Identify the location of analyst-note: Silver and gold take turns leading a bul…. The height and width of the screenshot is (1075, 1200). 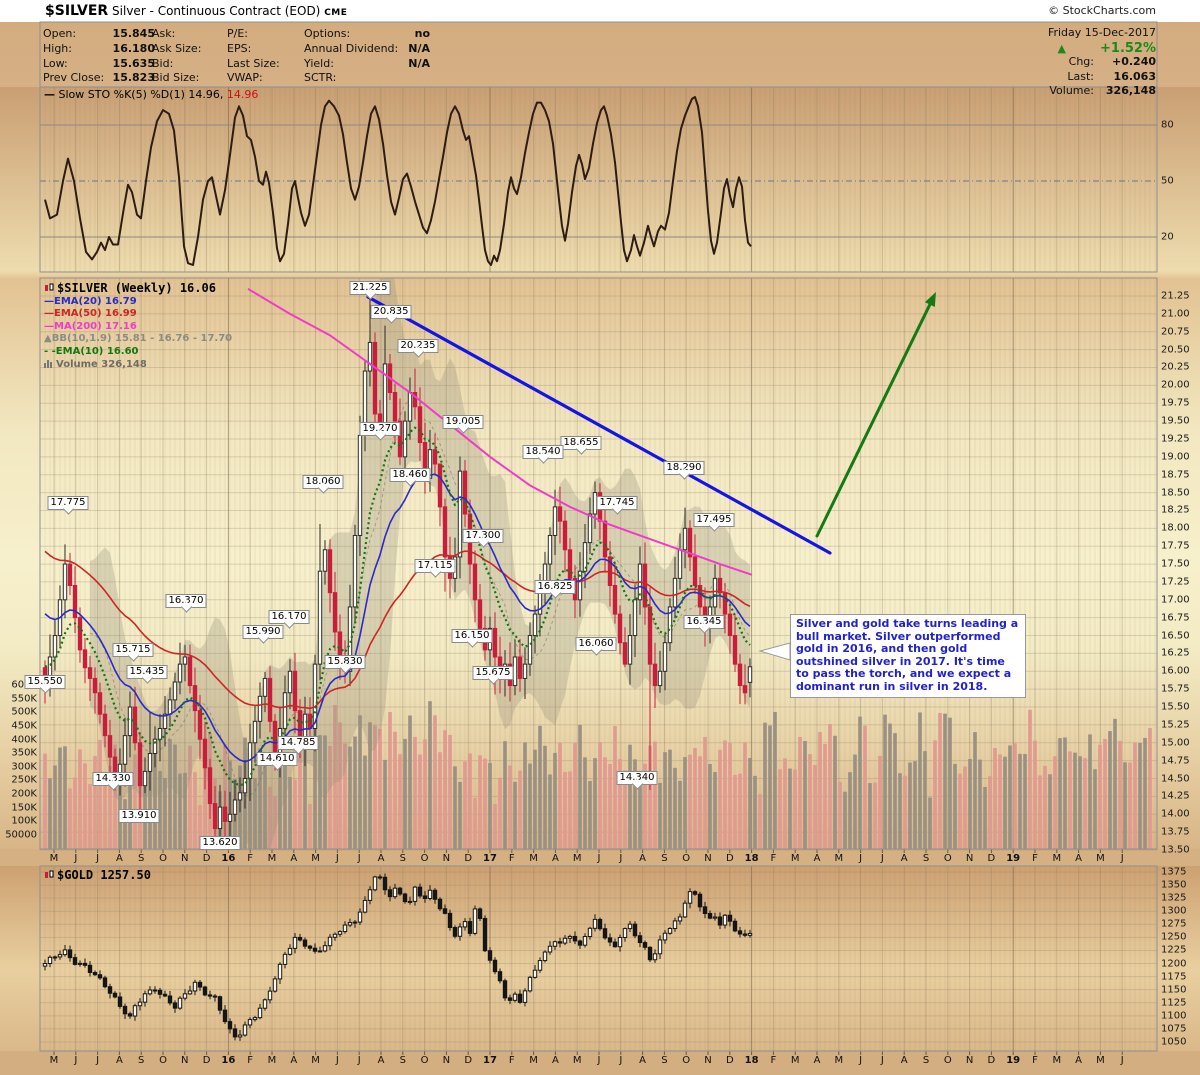
(908, 656).